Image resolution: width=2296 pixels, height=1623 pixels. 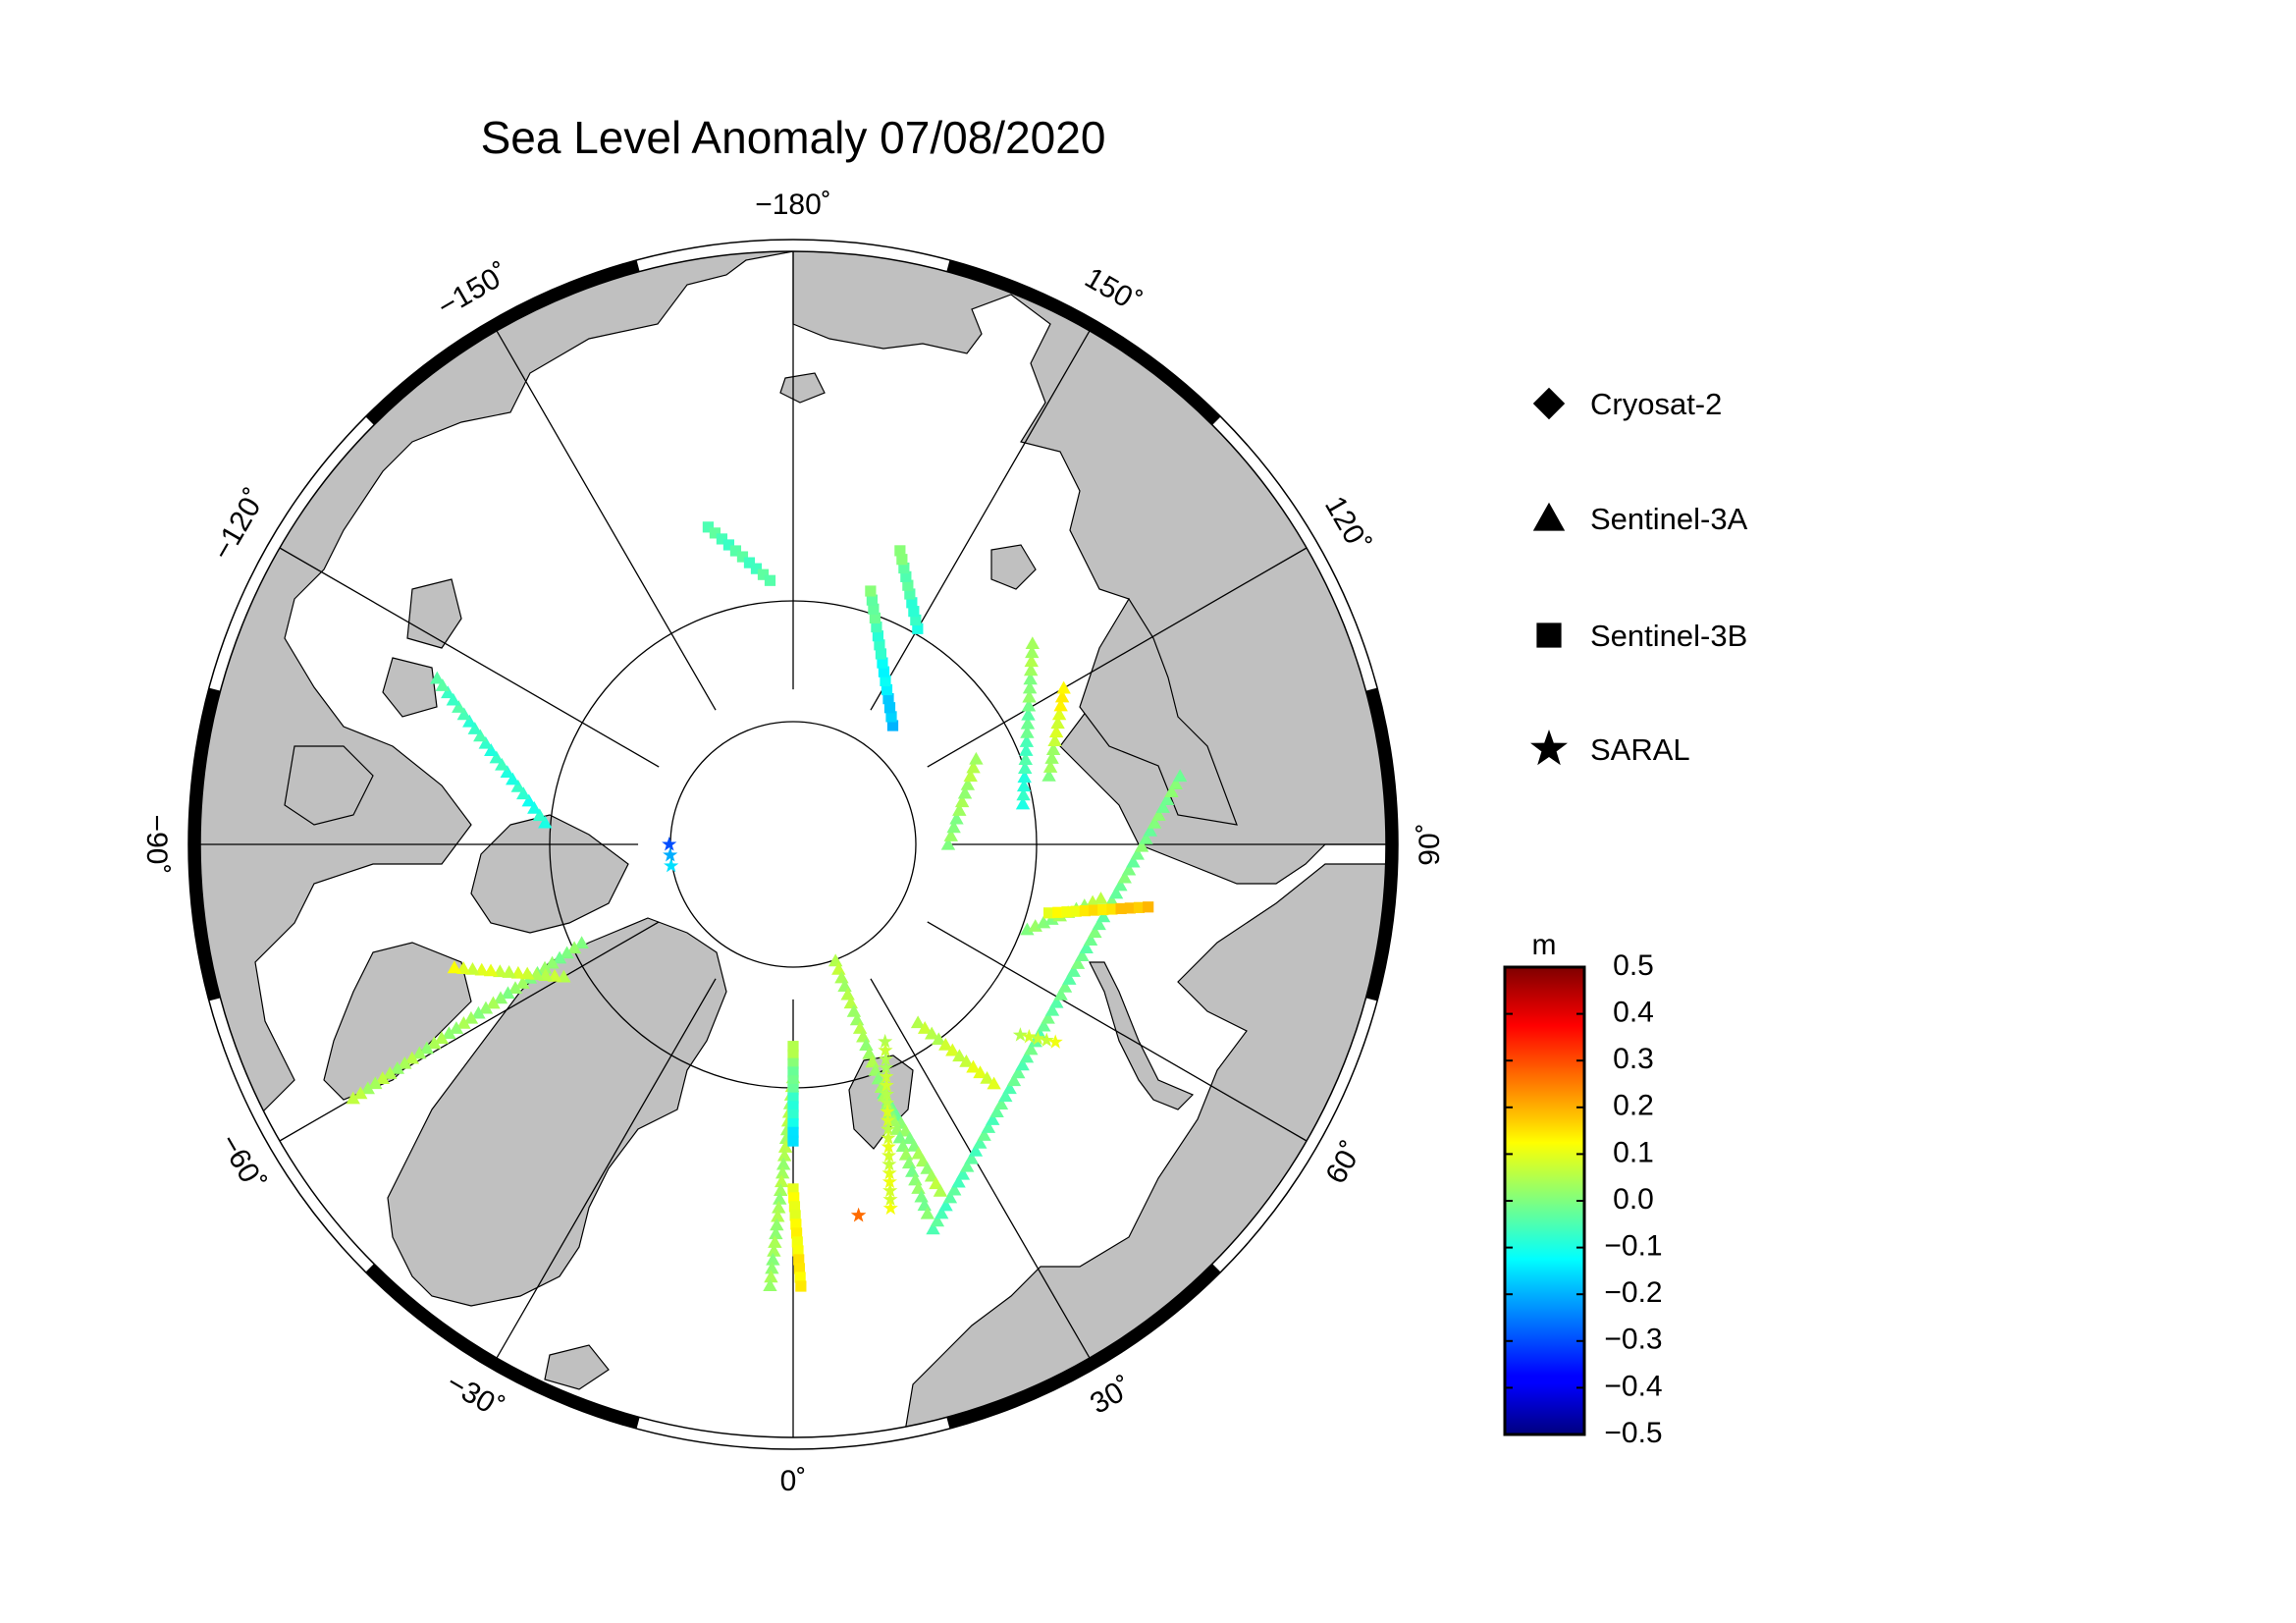 I want to click on satellite-track, so click(x=793, y=1094).